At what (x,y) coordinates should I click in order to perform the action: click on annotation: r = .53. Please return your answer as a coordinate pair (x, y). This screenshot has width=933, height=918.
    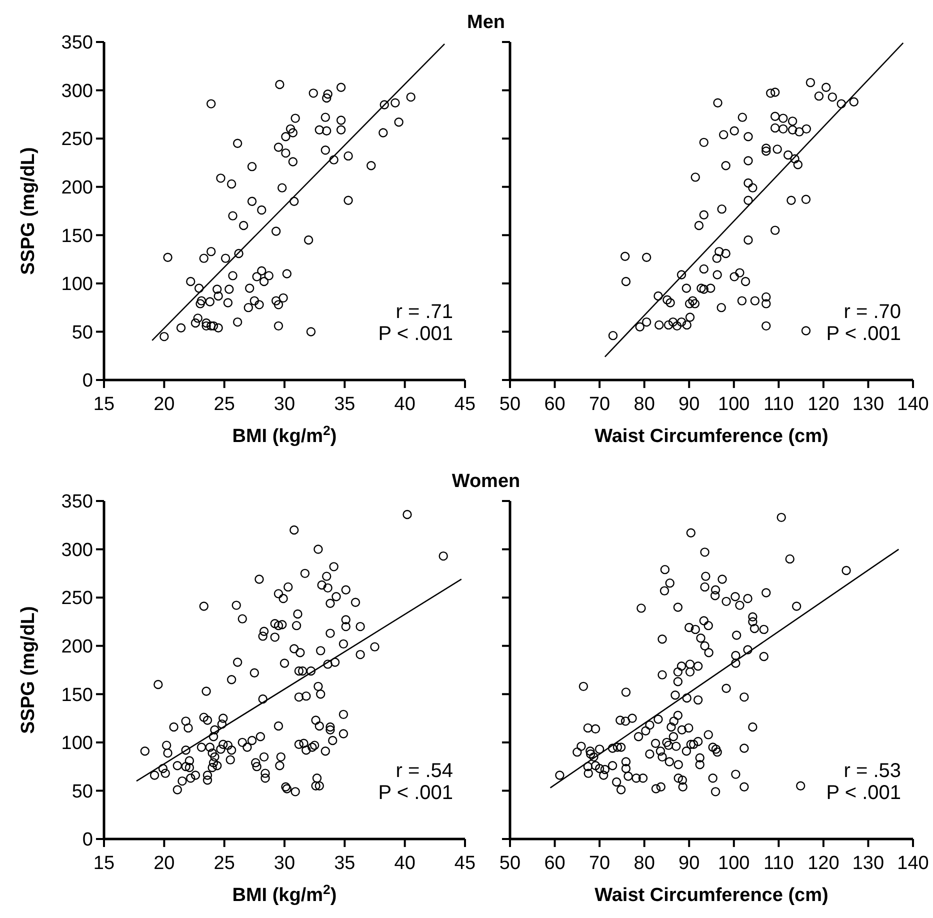
    Looking at the image, I should click on (872, 771).